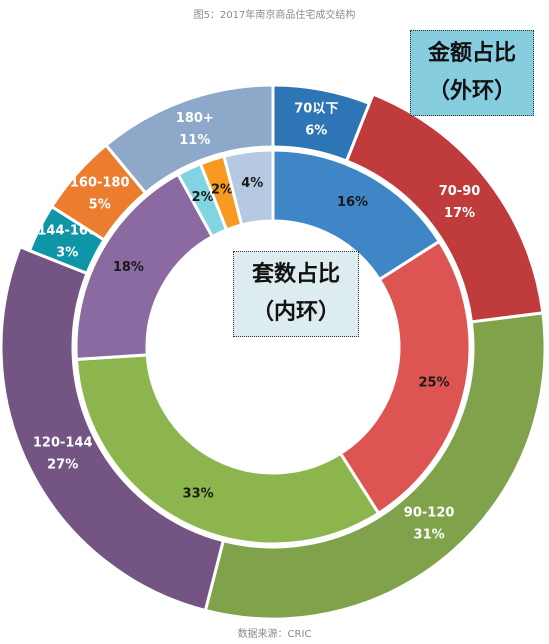 This screenshot has height=644, width=549. Describe the element at coordinates (63, 443) in the screenshot. I see `outer-ring-category-label: 120-144` at that location.